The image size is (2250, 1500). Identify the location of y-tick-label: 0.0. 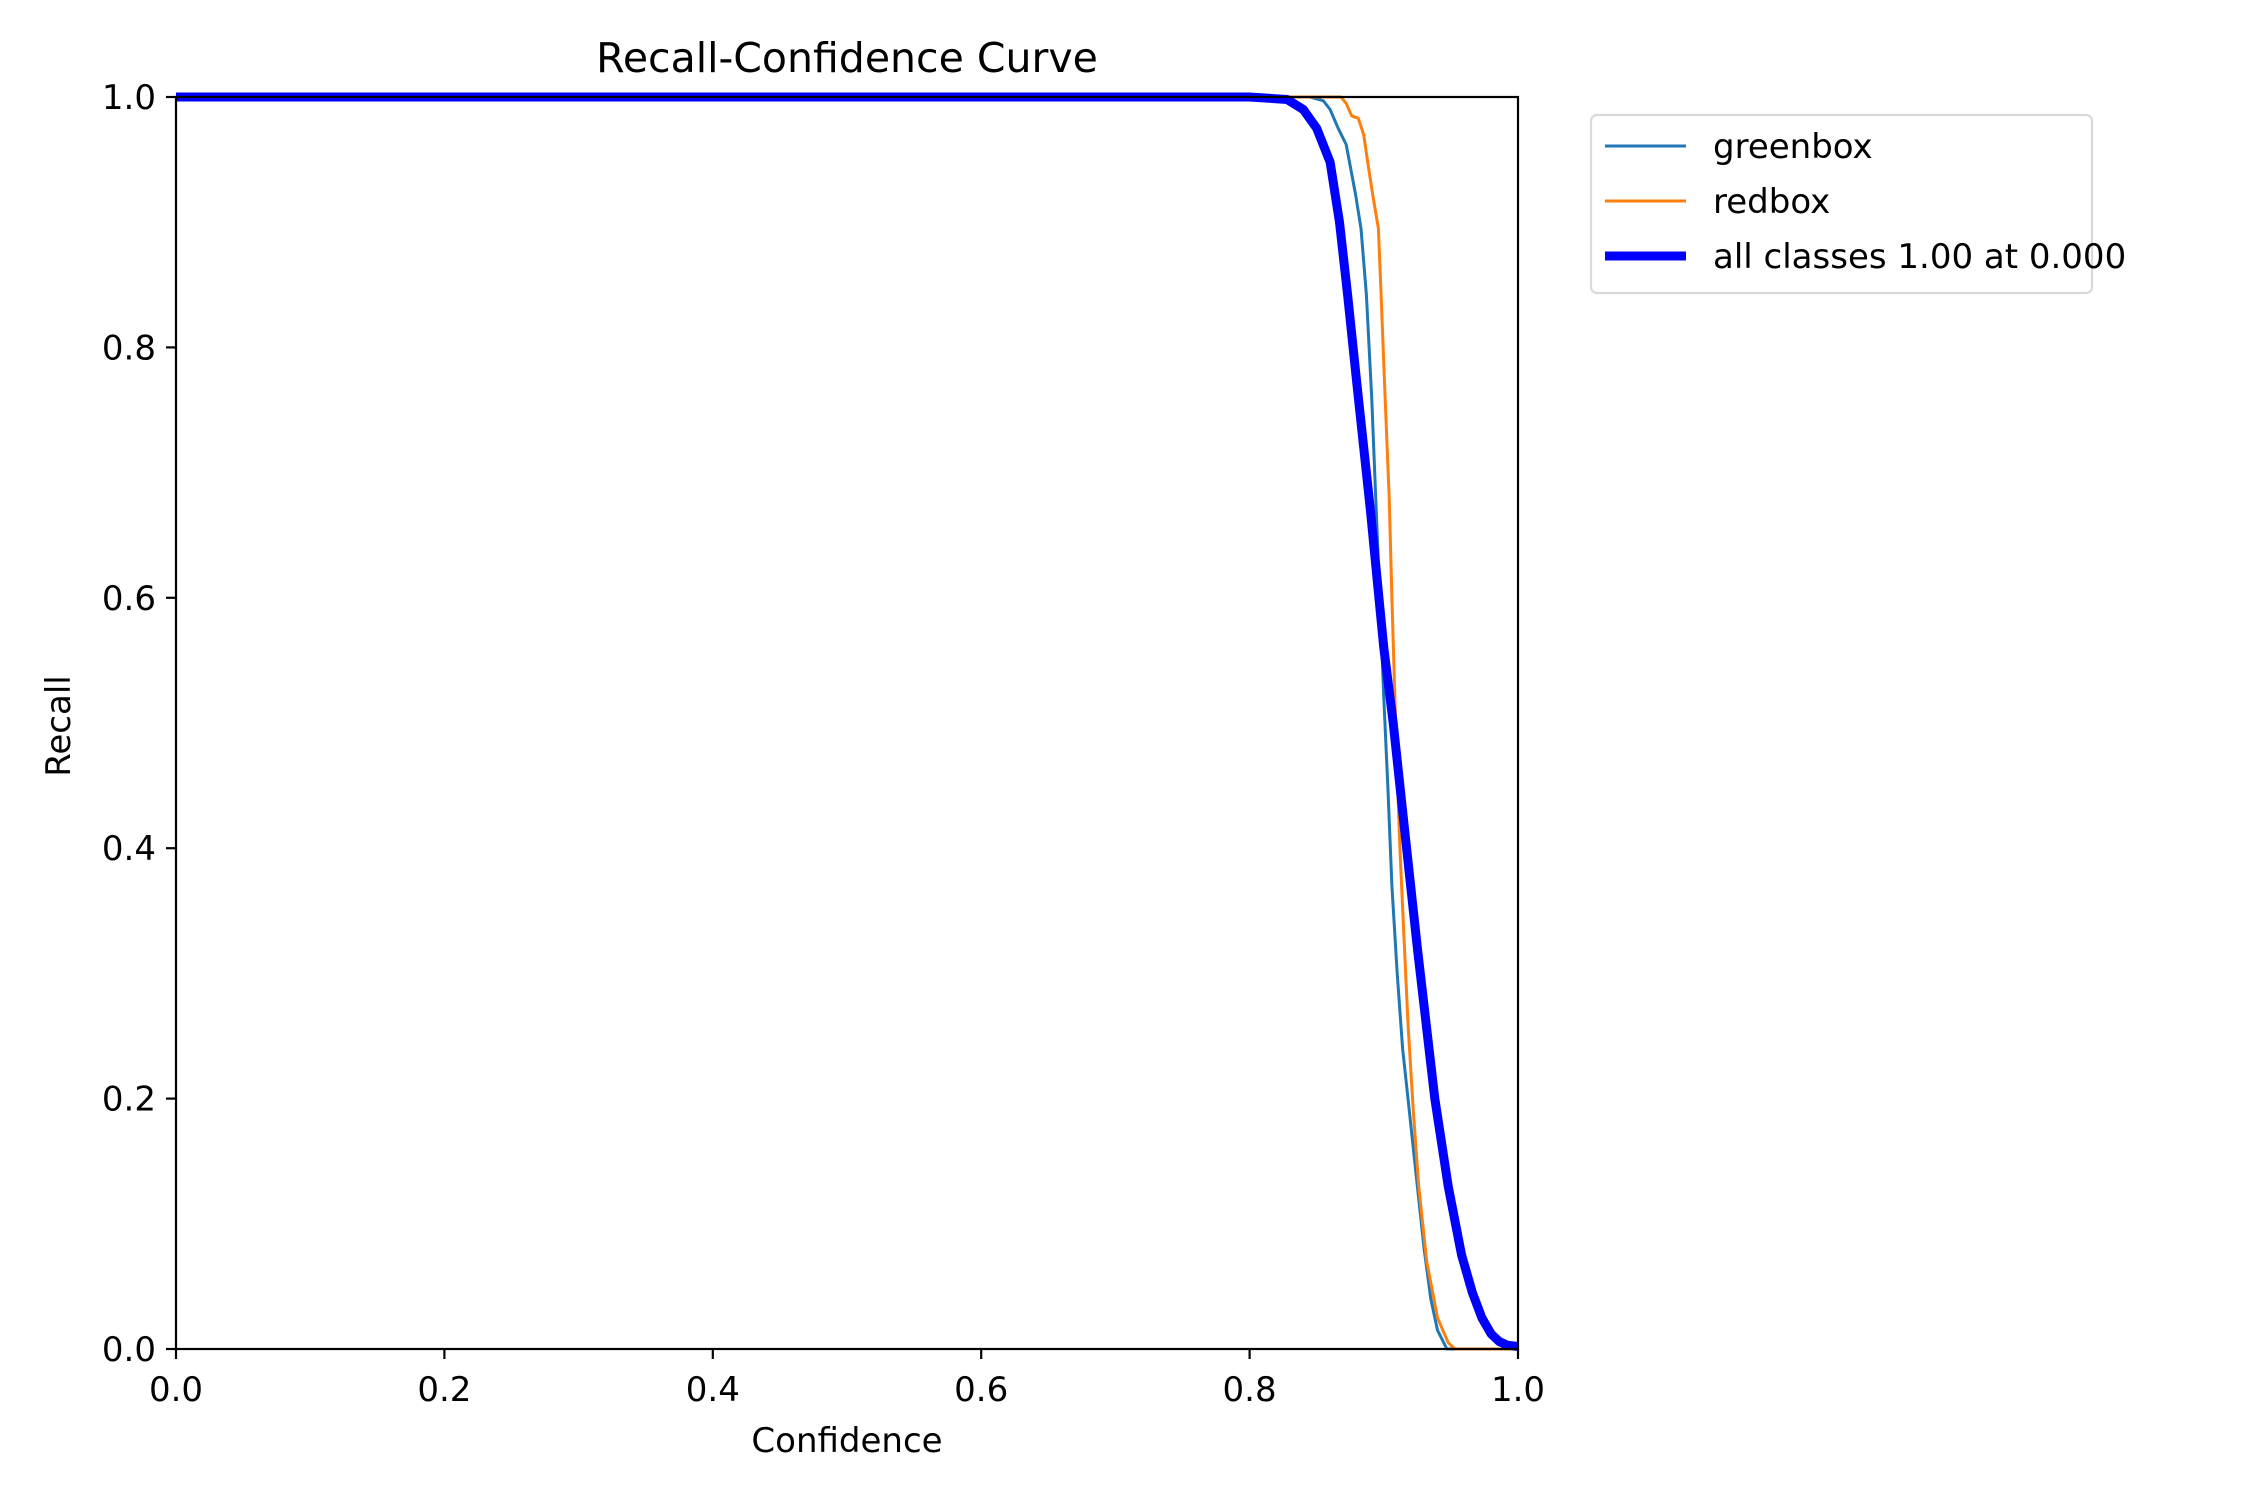
(129, 1350).